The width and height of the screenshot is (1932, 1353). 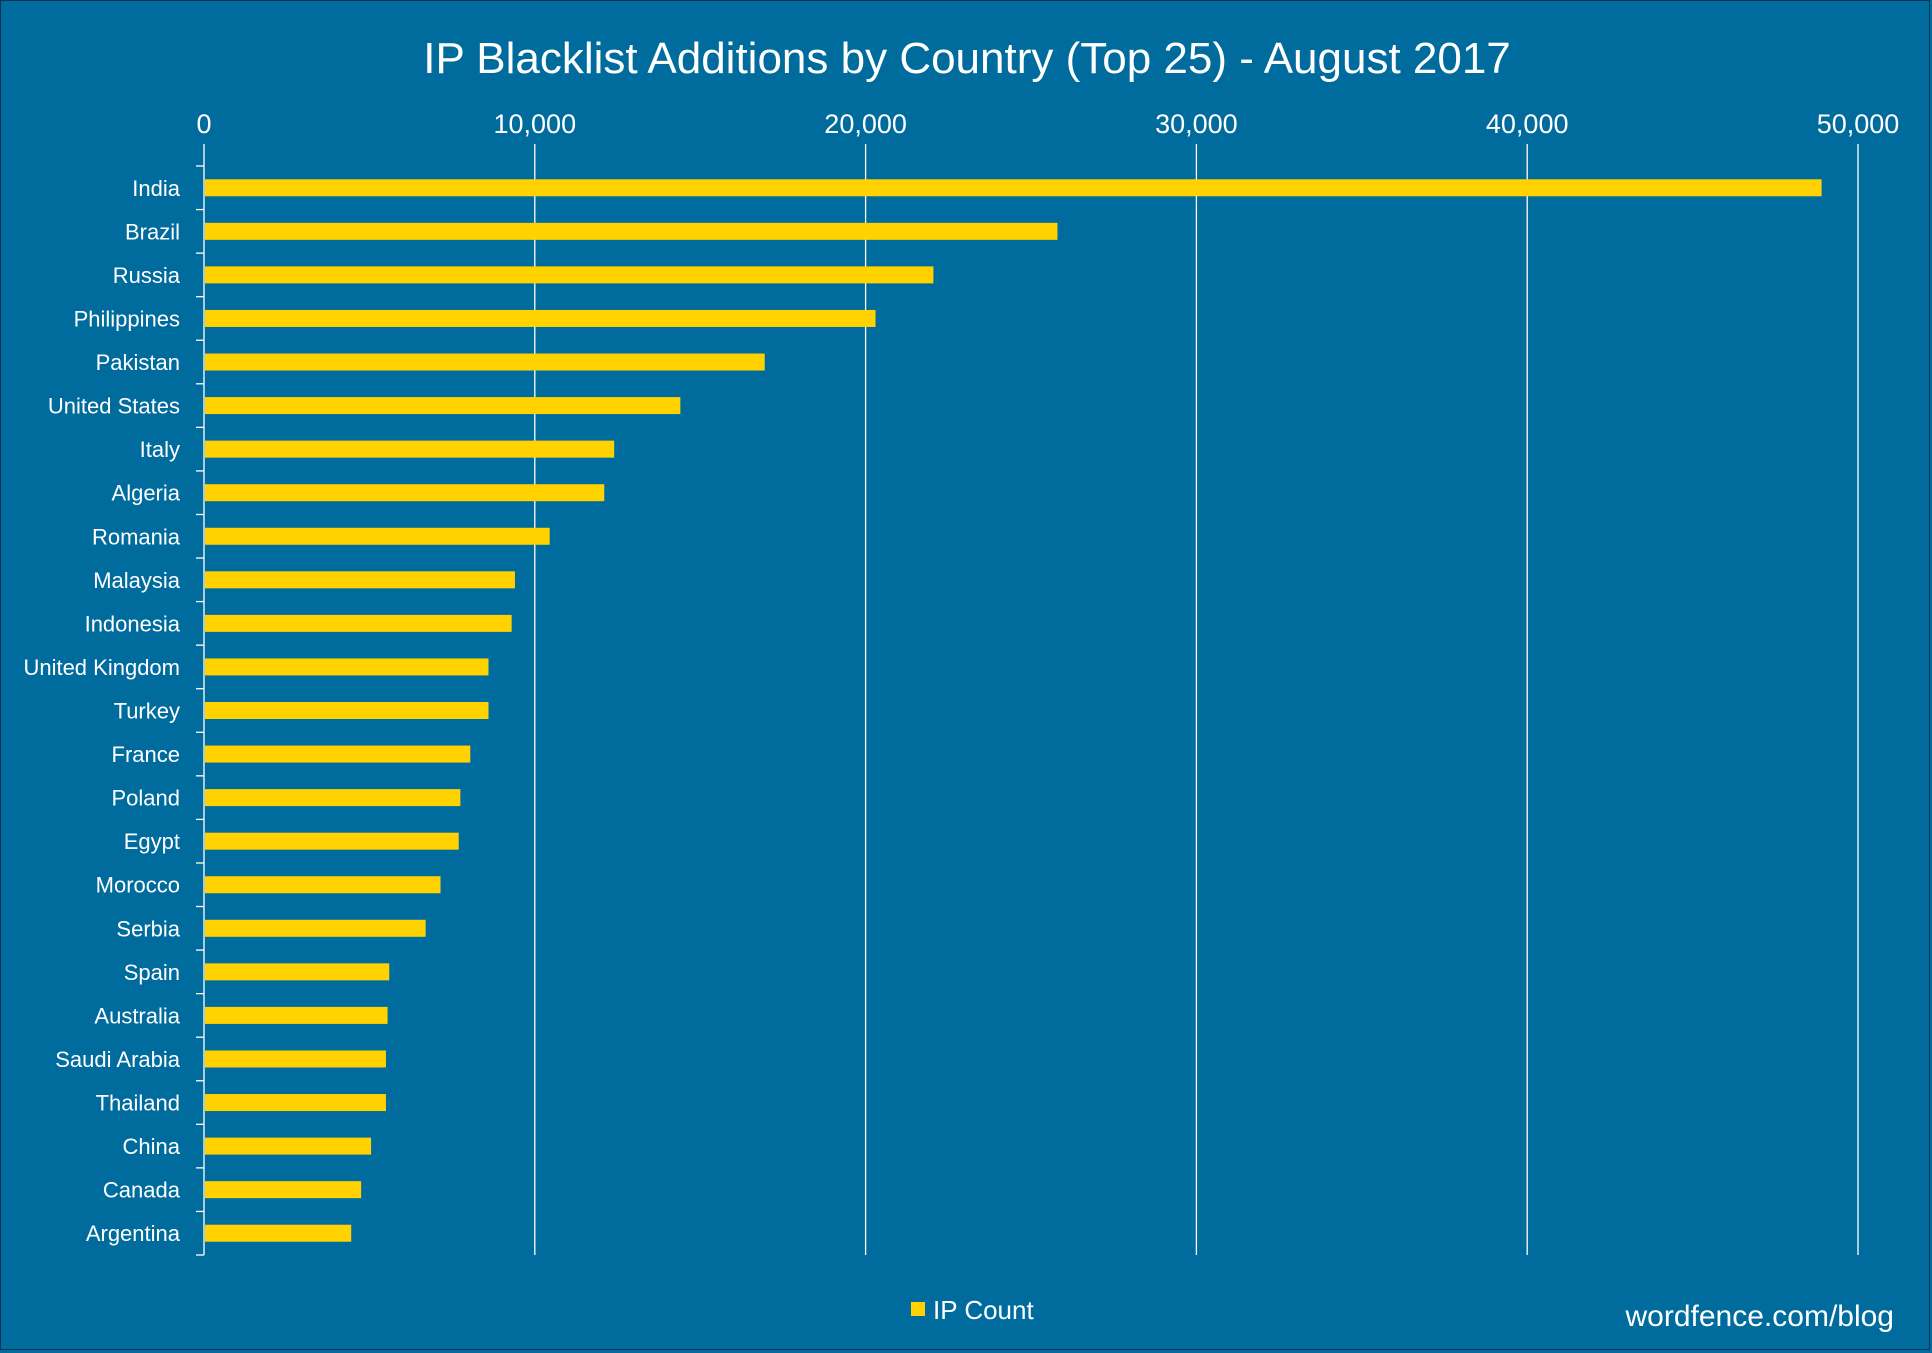 I want to click on category-label: Romania, so click(x=136, y=536).